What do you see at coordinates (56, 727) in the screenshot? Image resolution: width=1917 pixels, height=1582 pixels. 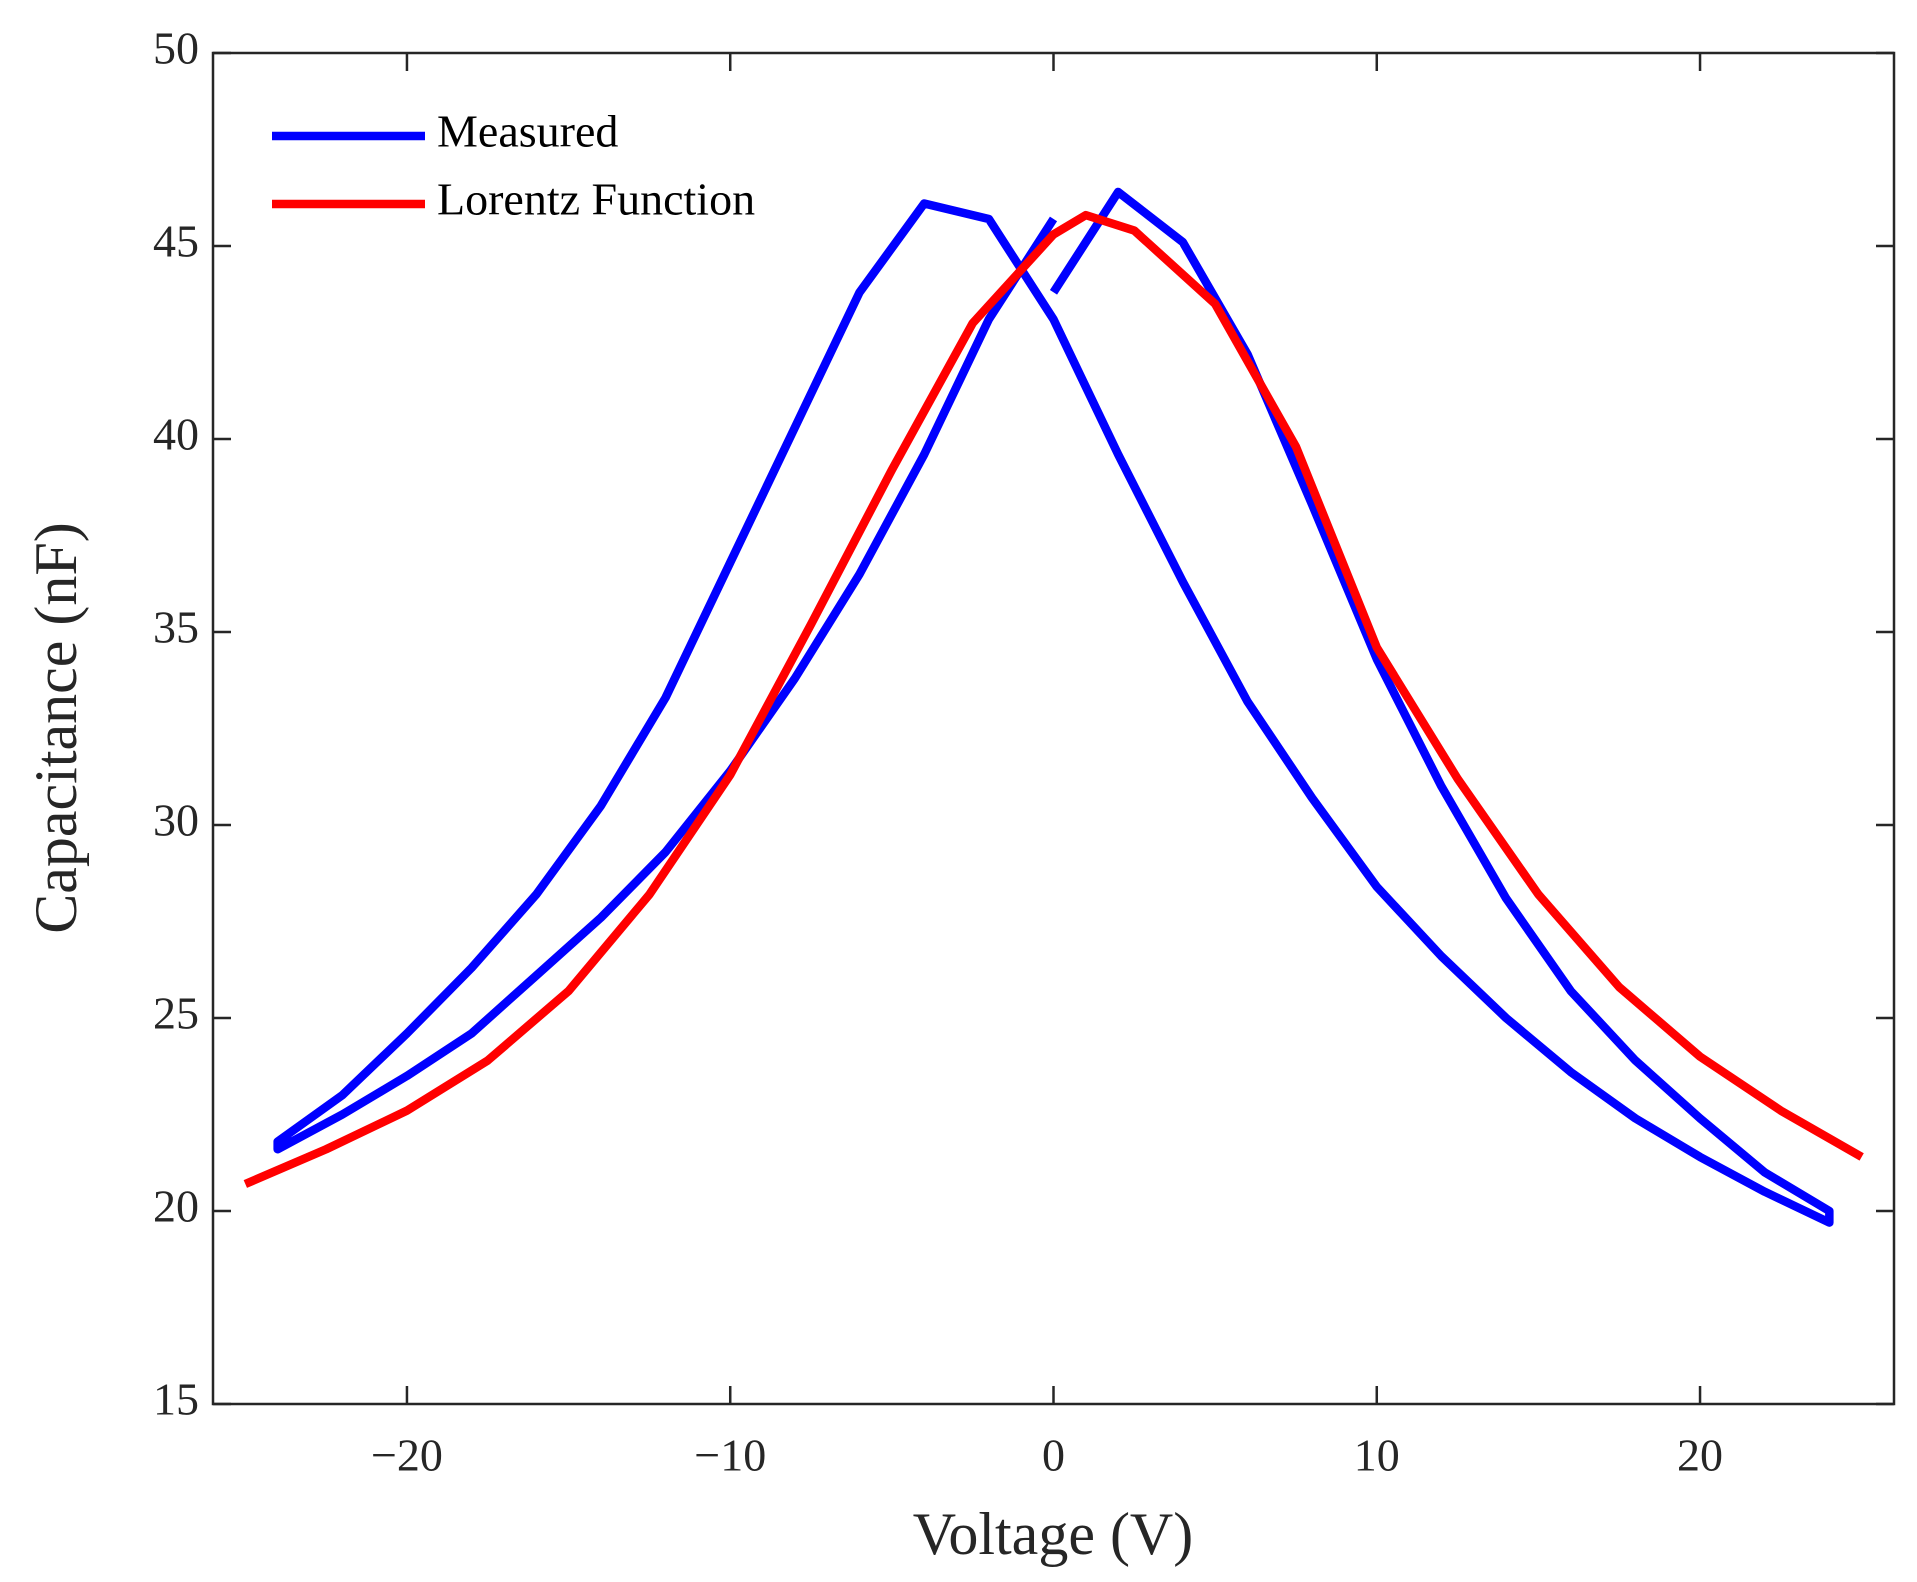 I see `y-axis-label: Capacitance (nF)` at bounding box center [56, 727].